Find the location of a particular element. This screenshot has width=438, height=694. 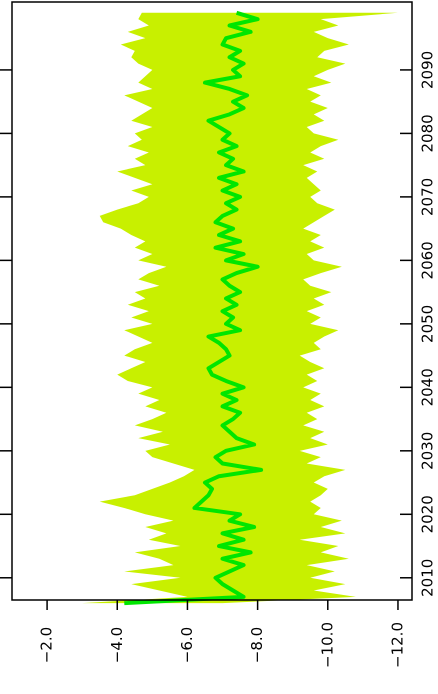

x-tick-label: 2020 is located at coordinates (428, 514).